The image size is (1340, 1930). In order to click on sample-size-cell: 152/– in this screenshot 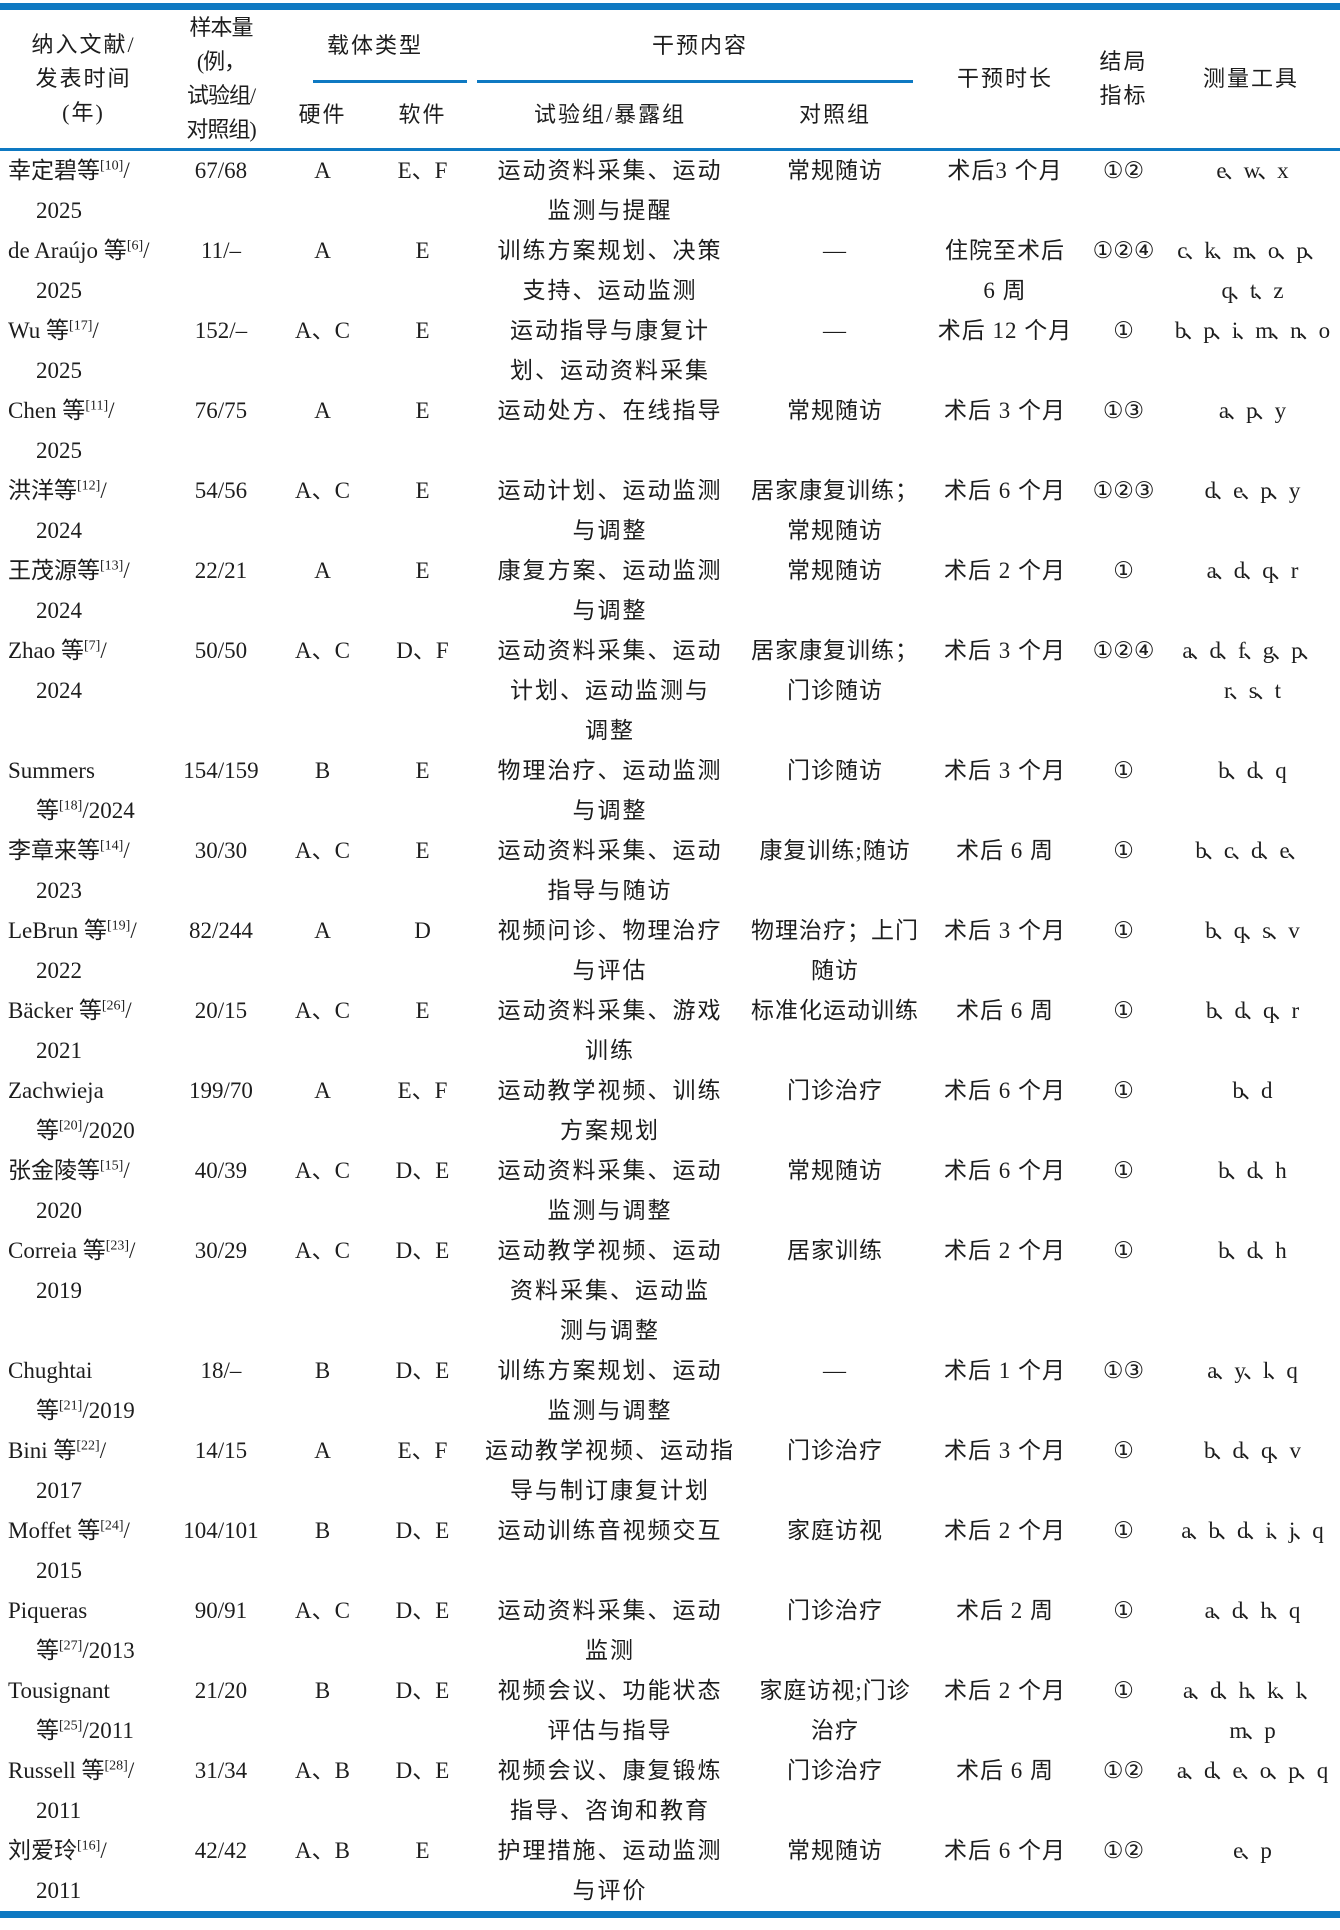, I will do `click(221, 330)`.